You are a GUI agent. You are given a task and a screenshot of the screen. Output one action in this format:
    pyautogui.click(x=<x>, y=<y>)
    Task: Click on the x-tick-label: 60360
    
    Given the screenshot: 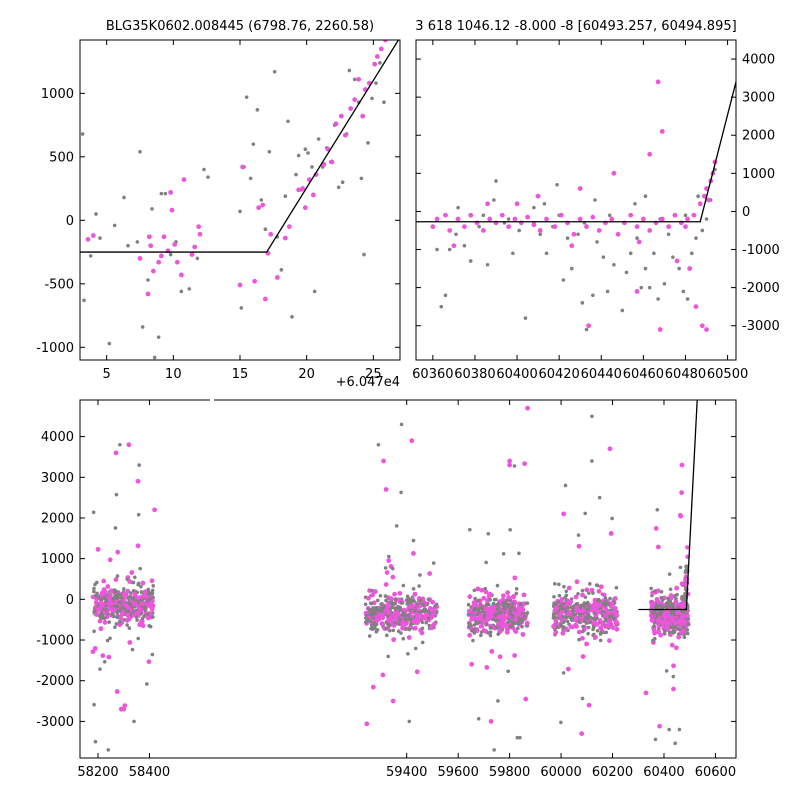 What is the action you would take?
    pyautogui.click(x=432, y=374)
    